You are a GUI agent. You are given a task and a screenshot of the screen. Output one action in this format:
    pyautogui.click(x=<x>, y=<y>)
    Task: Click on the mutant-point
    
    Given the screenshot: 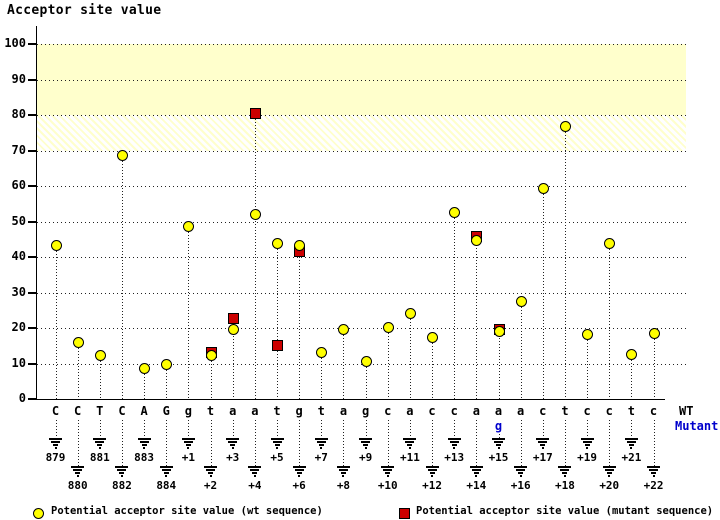 What is the action you would take?
    pyautogui.click(x=233, y=319)
    